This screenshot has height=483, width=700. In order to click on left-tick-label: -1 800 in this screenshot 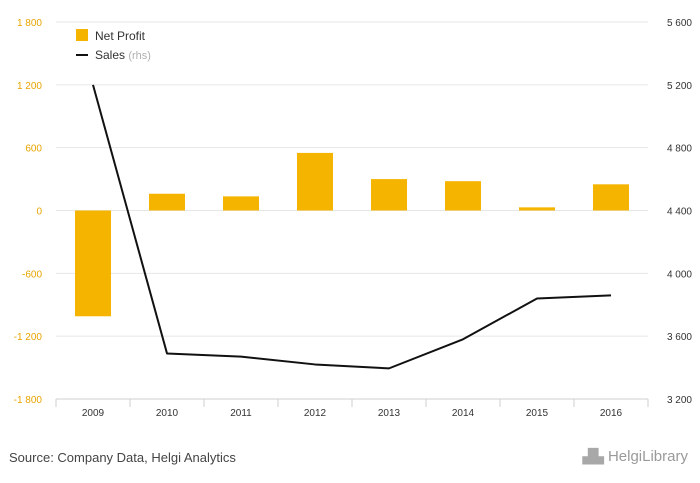, I will do `click(28, 400)`.